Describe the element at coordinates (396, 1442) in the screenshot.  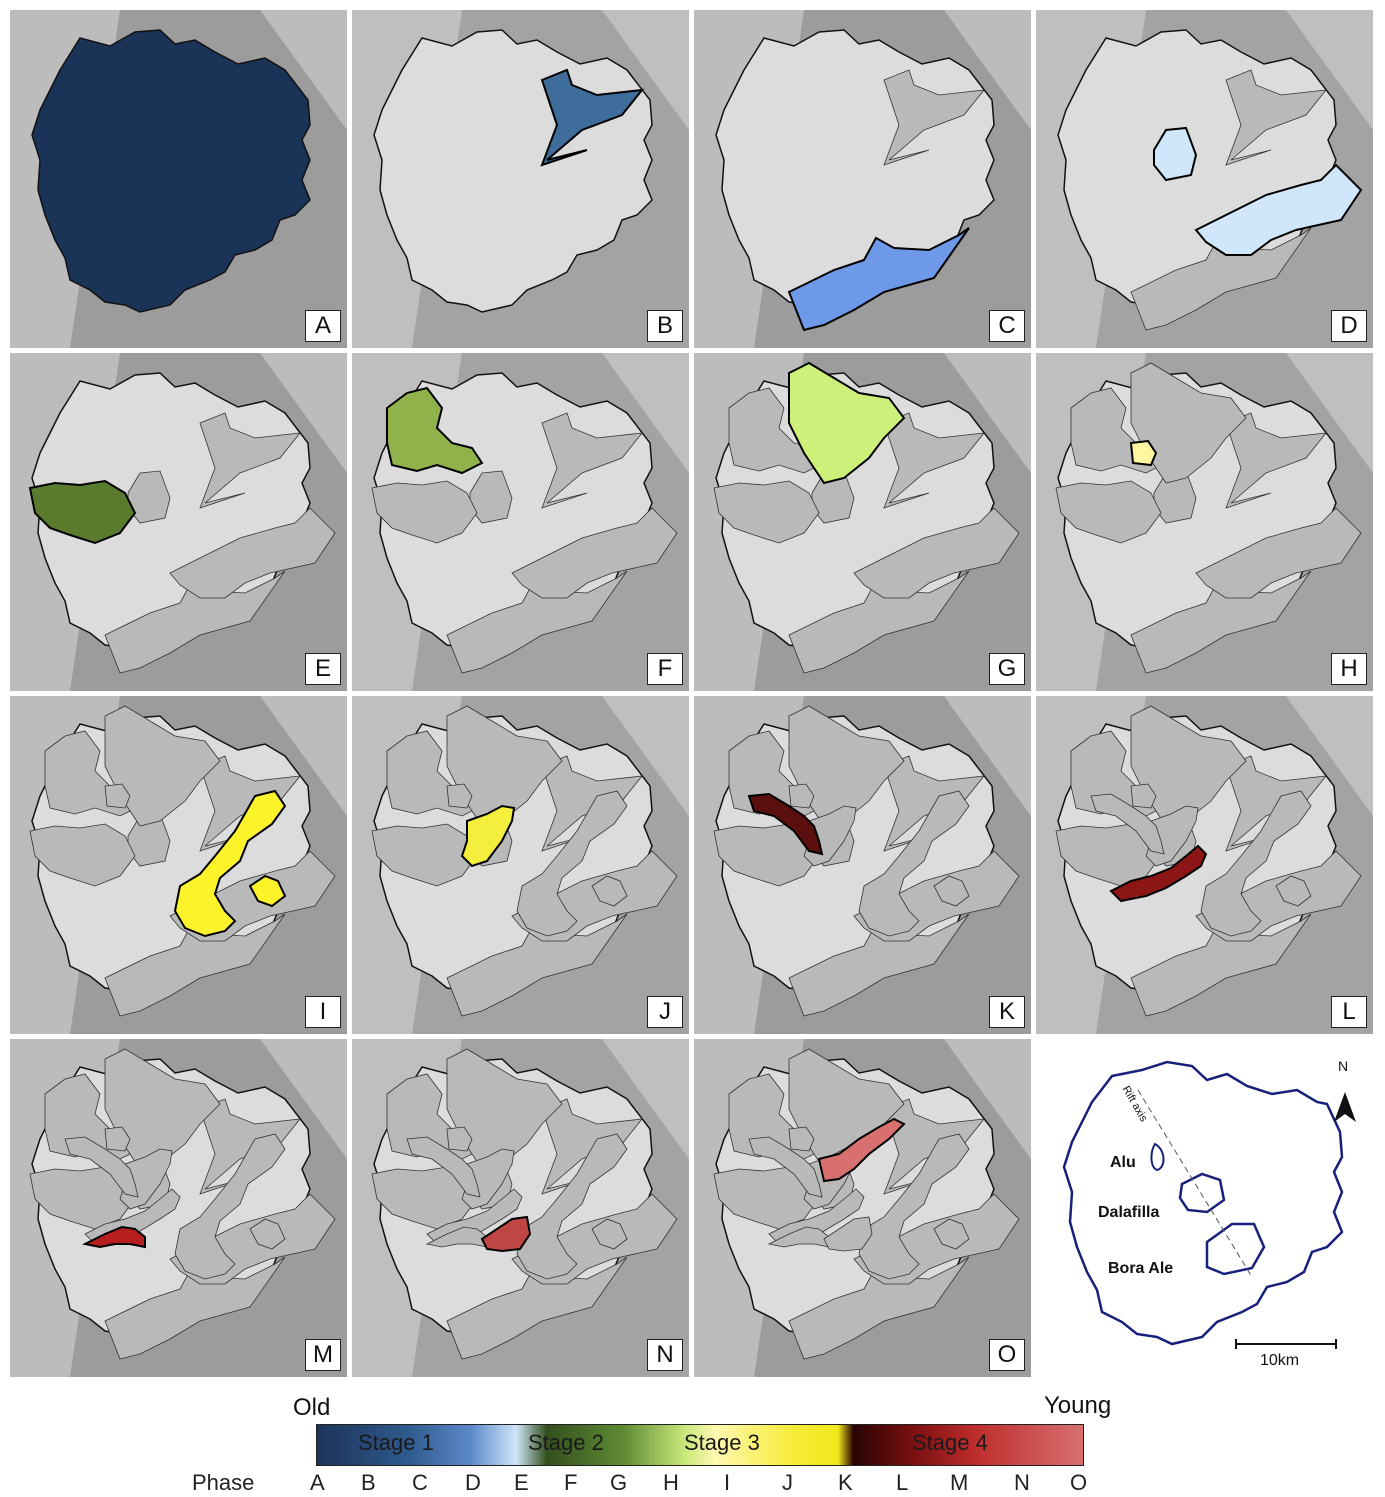
I see `stage-1-label: Stage 1` at that location.